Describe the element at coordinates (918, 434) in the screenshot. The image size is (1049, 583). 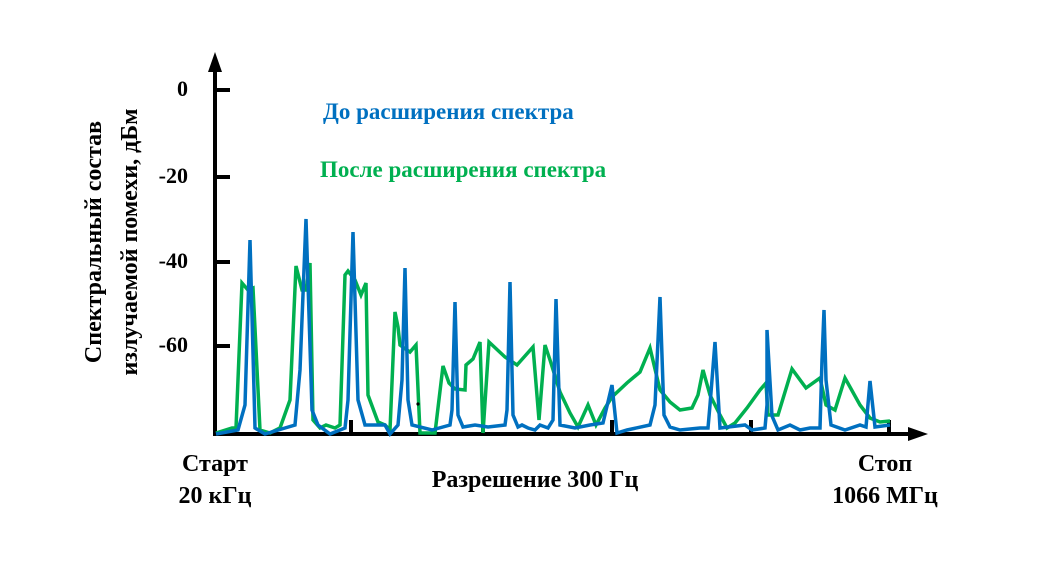
I see `x-axis-arrow-icon` at that location.